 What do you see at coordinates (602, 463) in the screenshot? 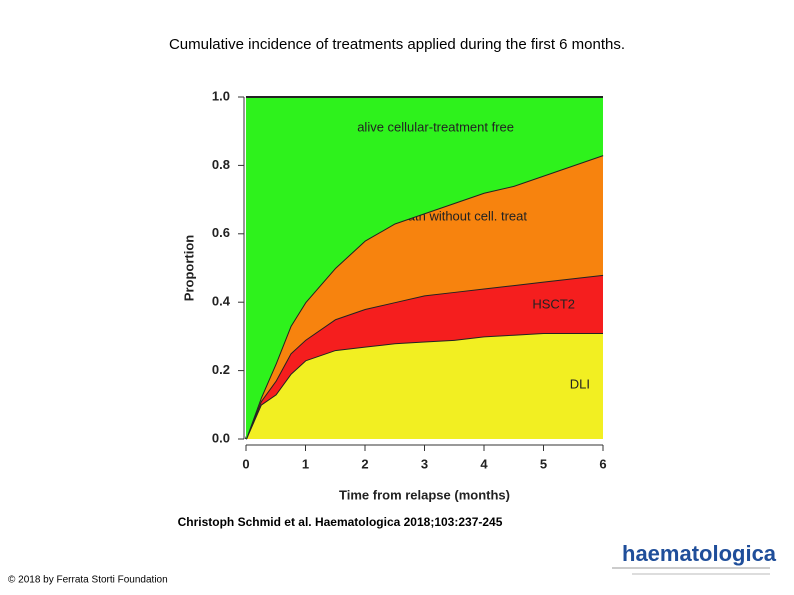
I see `x-tick-label: 6` at bounding box center [602, 463].